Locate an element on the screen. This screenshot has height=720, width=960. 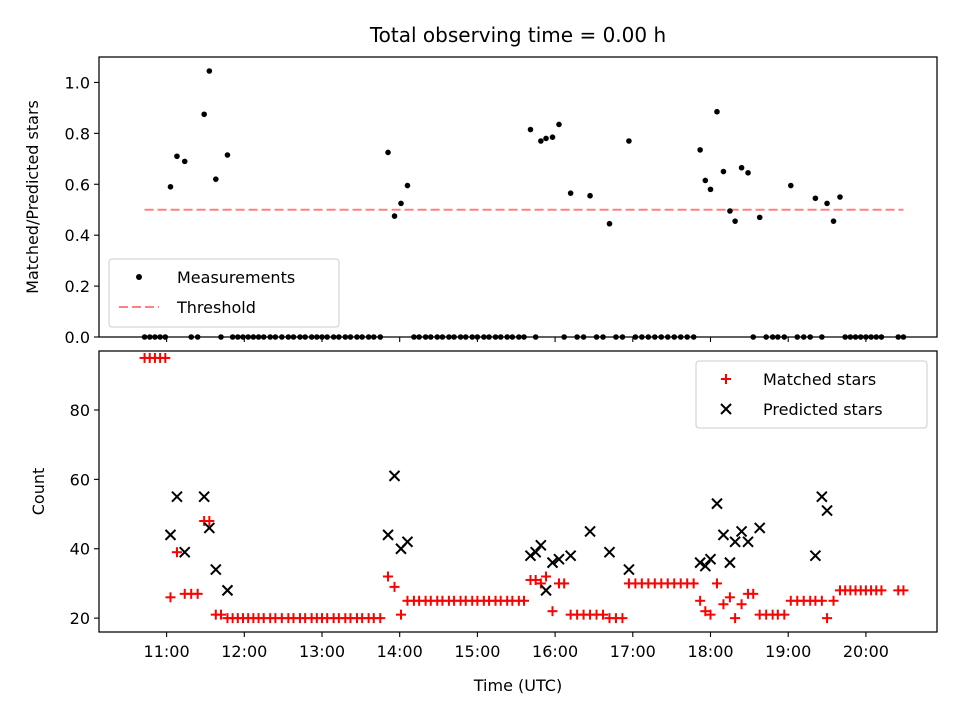
ratio-legend-box is located at coordinates (224, 293).